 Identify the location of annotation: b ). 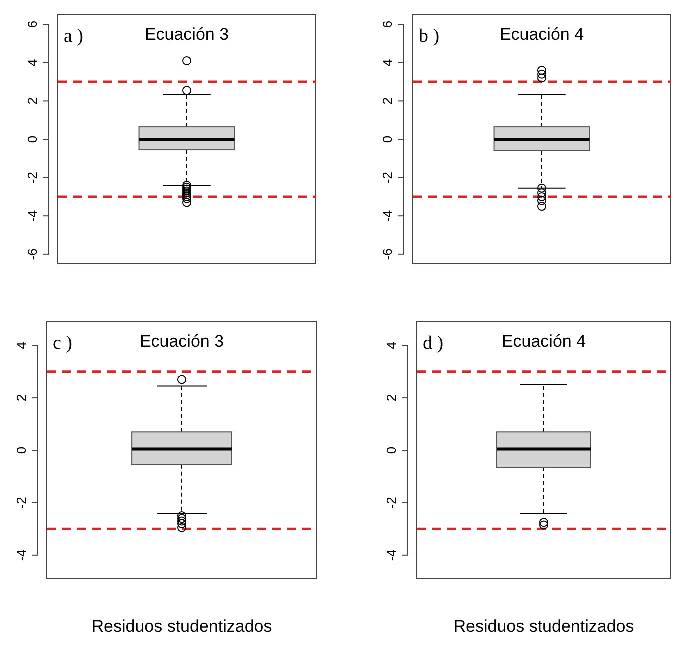
(429, 36).